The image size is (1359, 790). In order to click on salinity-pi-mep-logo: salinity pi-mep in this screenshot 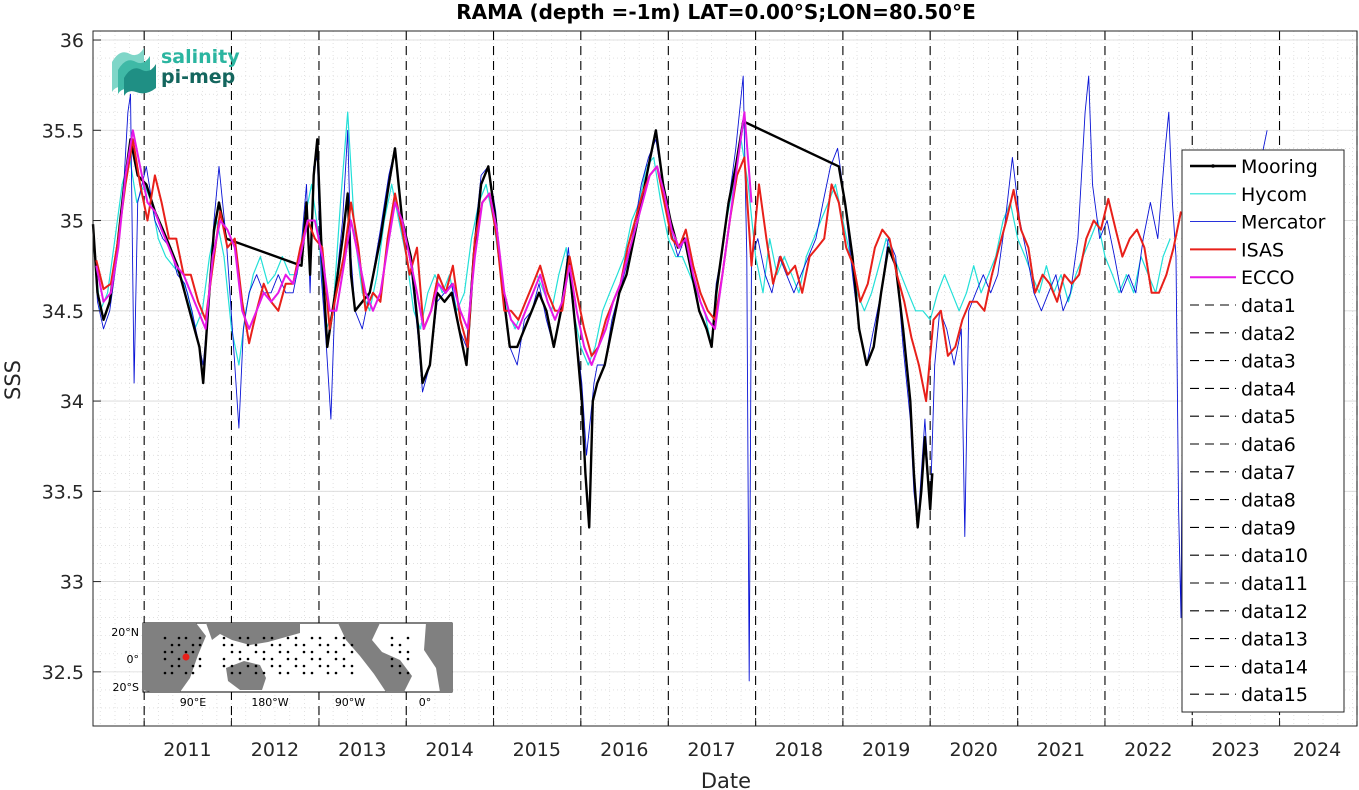, I will do `click(176, 71)`.